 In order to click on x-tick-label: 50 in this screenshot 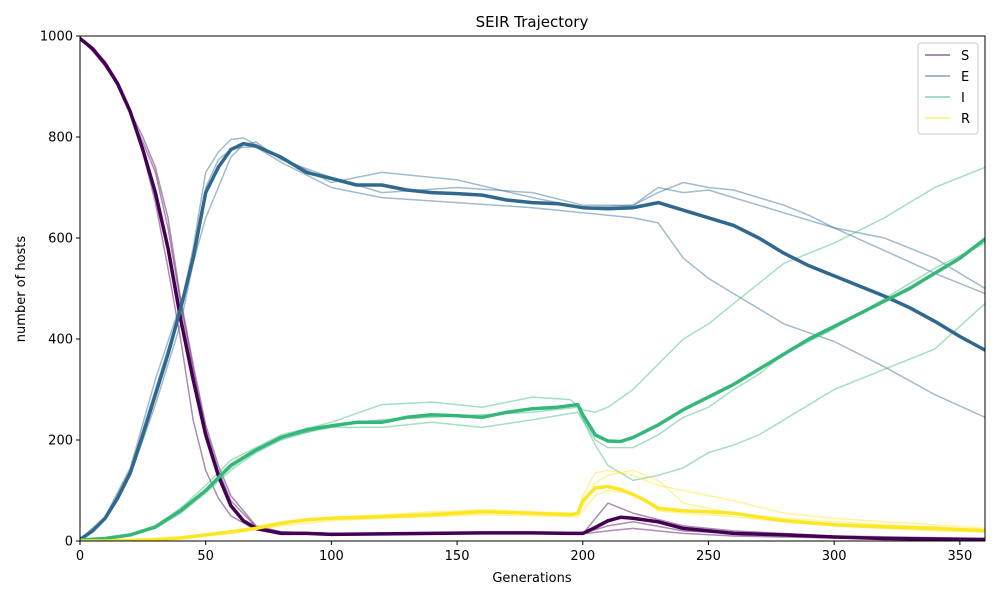, I will do `click(205, 556)`.